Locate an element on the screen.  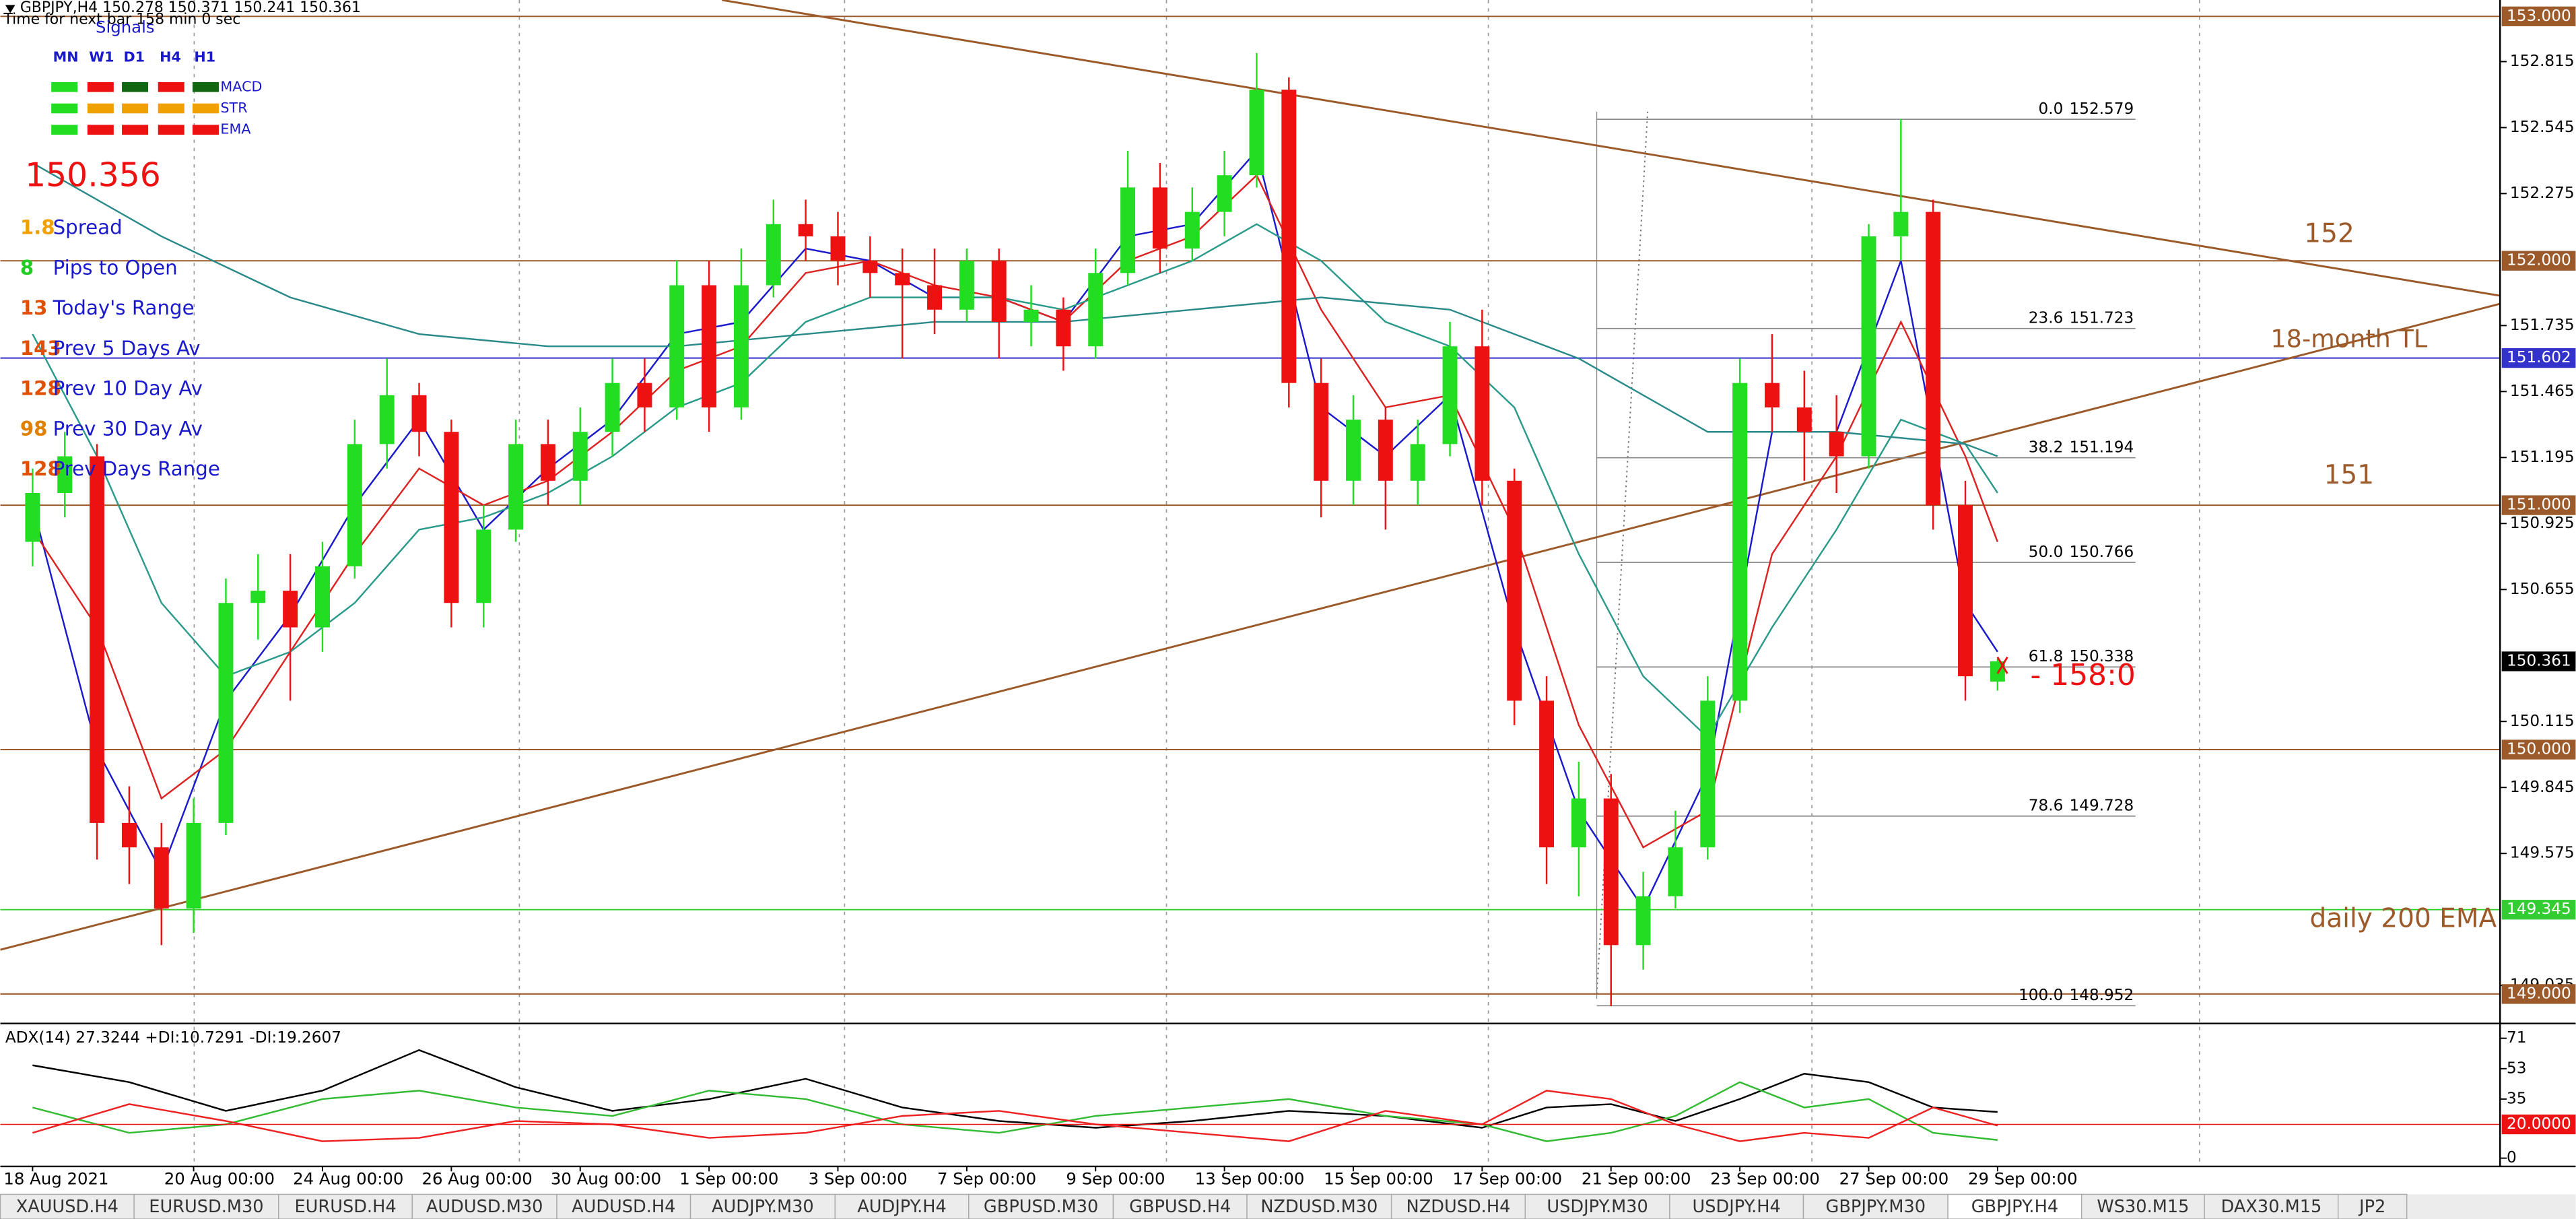
bar-timer: Time for next bar 158 min 0 sec is located at coordinates (122, 19).